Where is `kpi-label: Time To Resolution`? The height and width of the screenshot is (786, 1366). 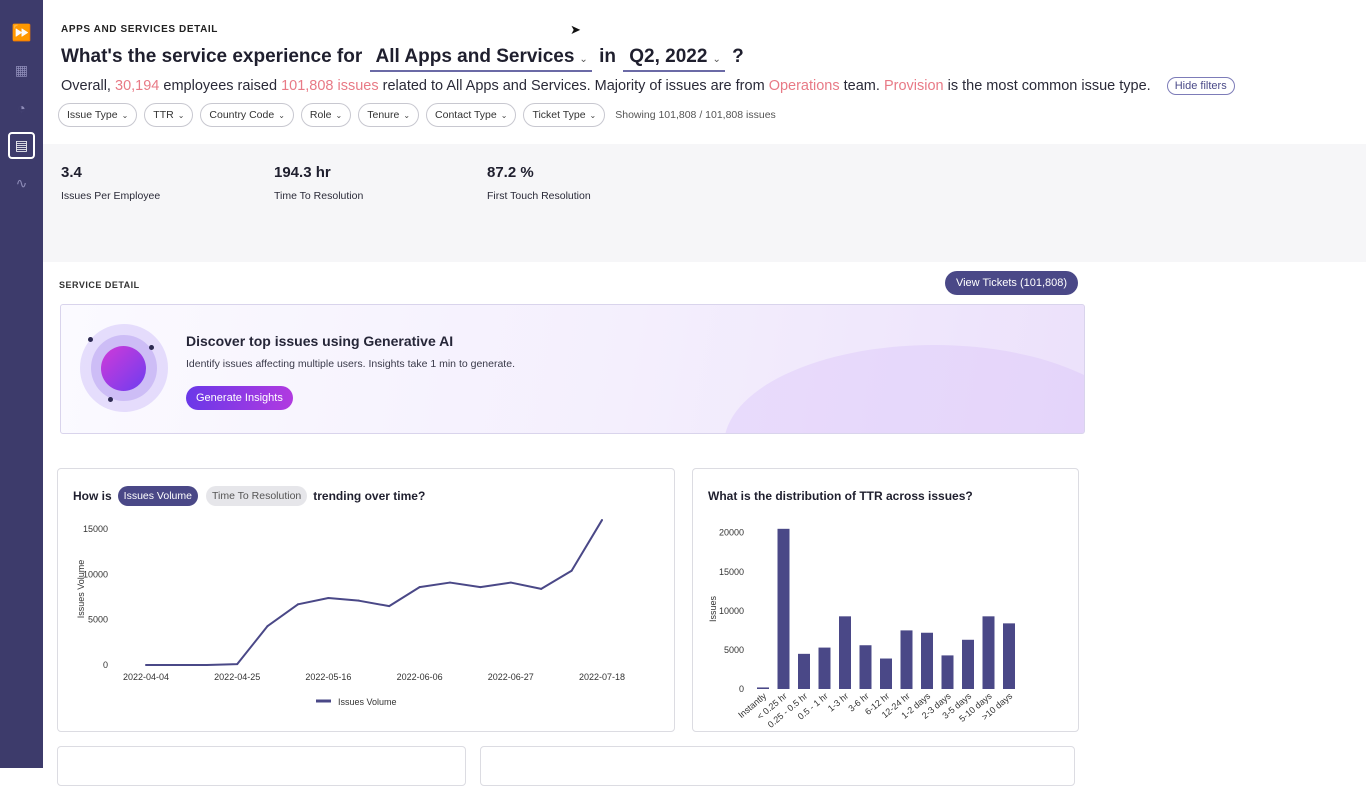
kpi-label: Time To Resolution is located at coordinates (319, 196).